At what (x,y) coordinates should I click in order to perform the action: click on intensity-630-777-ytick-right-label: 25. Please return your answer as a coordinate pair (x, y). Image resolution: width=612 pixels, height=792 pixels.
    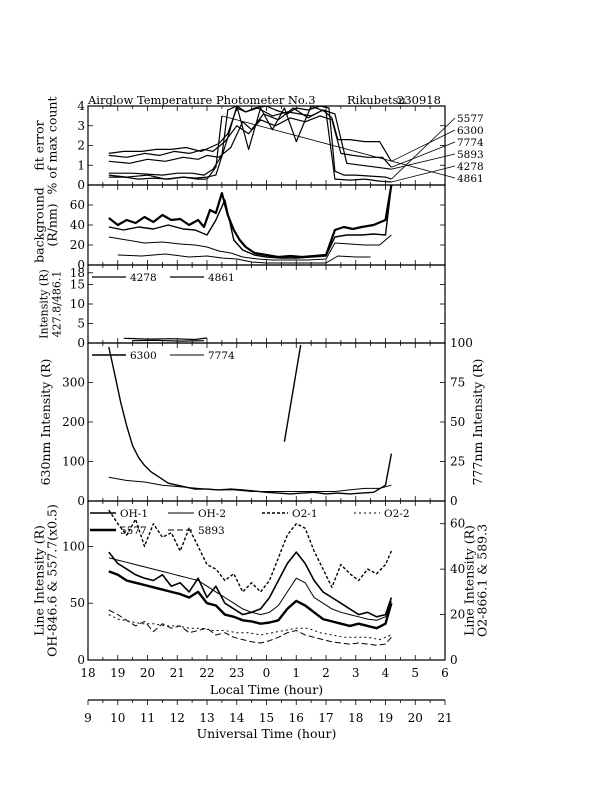
    Looking at the image, I should click on (457, 462).